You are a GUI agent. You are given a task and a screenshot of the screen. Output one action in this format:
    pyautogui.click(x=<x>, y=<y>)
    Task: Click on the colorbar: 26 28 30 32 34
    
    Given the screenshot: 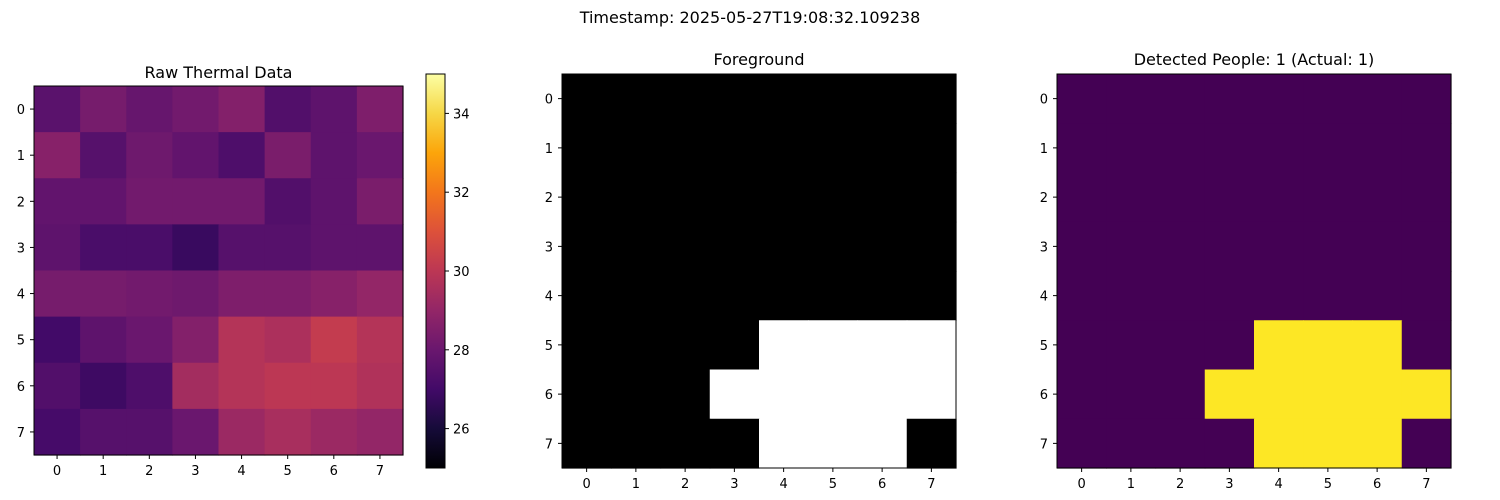 What is the action you would take?
    pyautogui.click(x=447, y=271)
    